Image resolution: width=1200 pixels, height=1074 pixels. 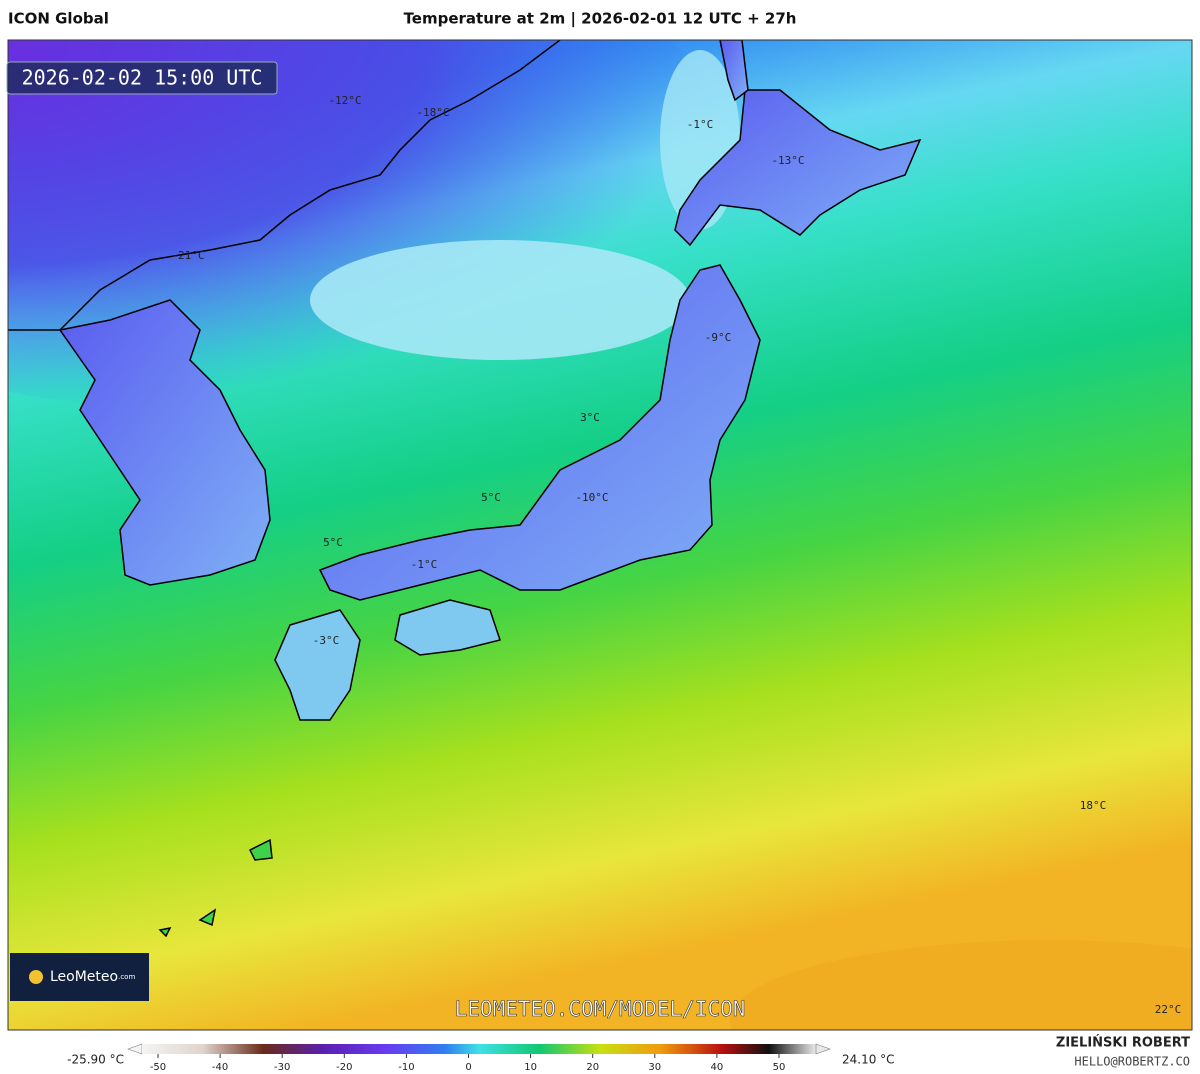 I want to click on logo-suffix: .com, so click(x=126, y=977).